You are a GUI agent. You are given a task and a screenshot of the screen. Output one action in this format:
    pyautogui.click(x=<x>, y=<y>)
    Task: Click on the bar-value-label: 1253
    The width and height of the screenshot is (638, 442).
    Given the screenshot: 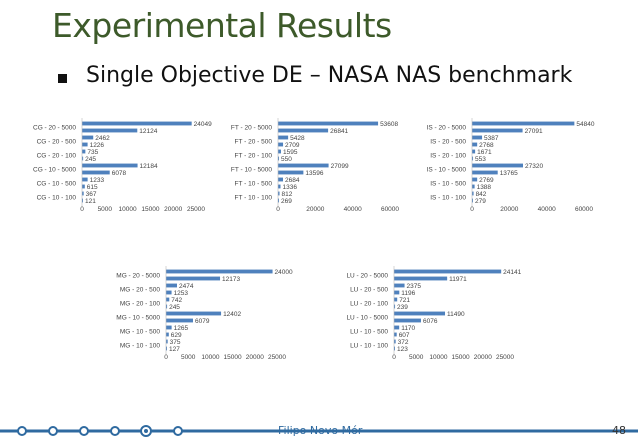 What is the action you would take?
    pyautogui.click(x=181, y=293)
    